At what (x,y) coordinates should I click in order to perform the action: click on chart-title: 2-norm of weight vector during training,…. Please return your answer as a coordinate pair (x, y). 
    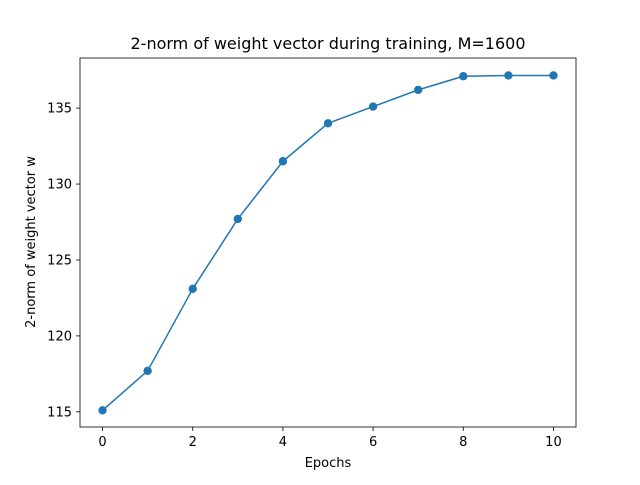
    Looking at the image, I should click on (327, 43).